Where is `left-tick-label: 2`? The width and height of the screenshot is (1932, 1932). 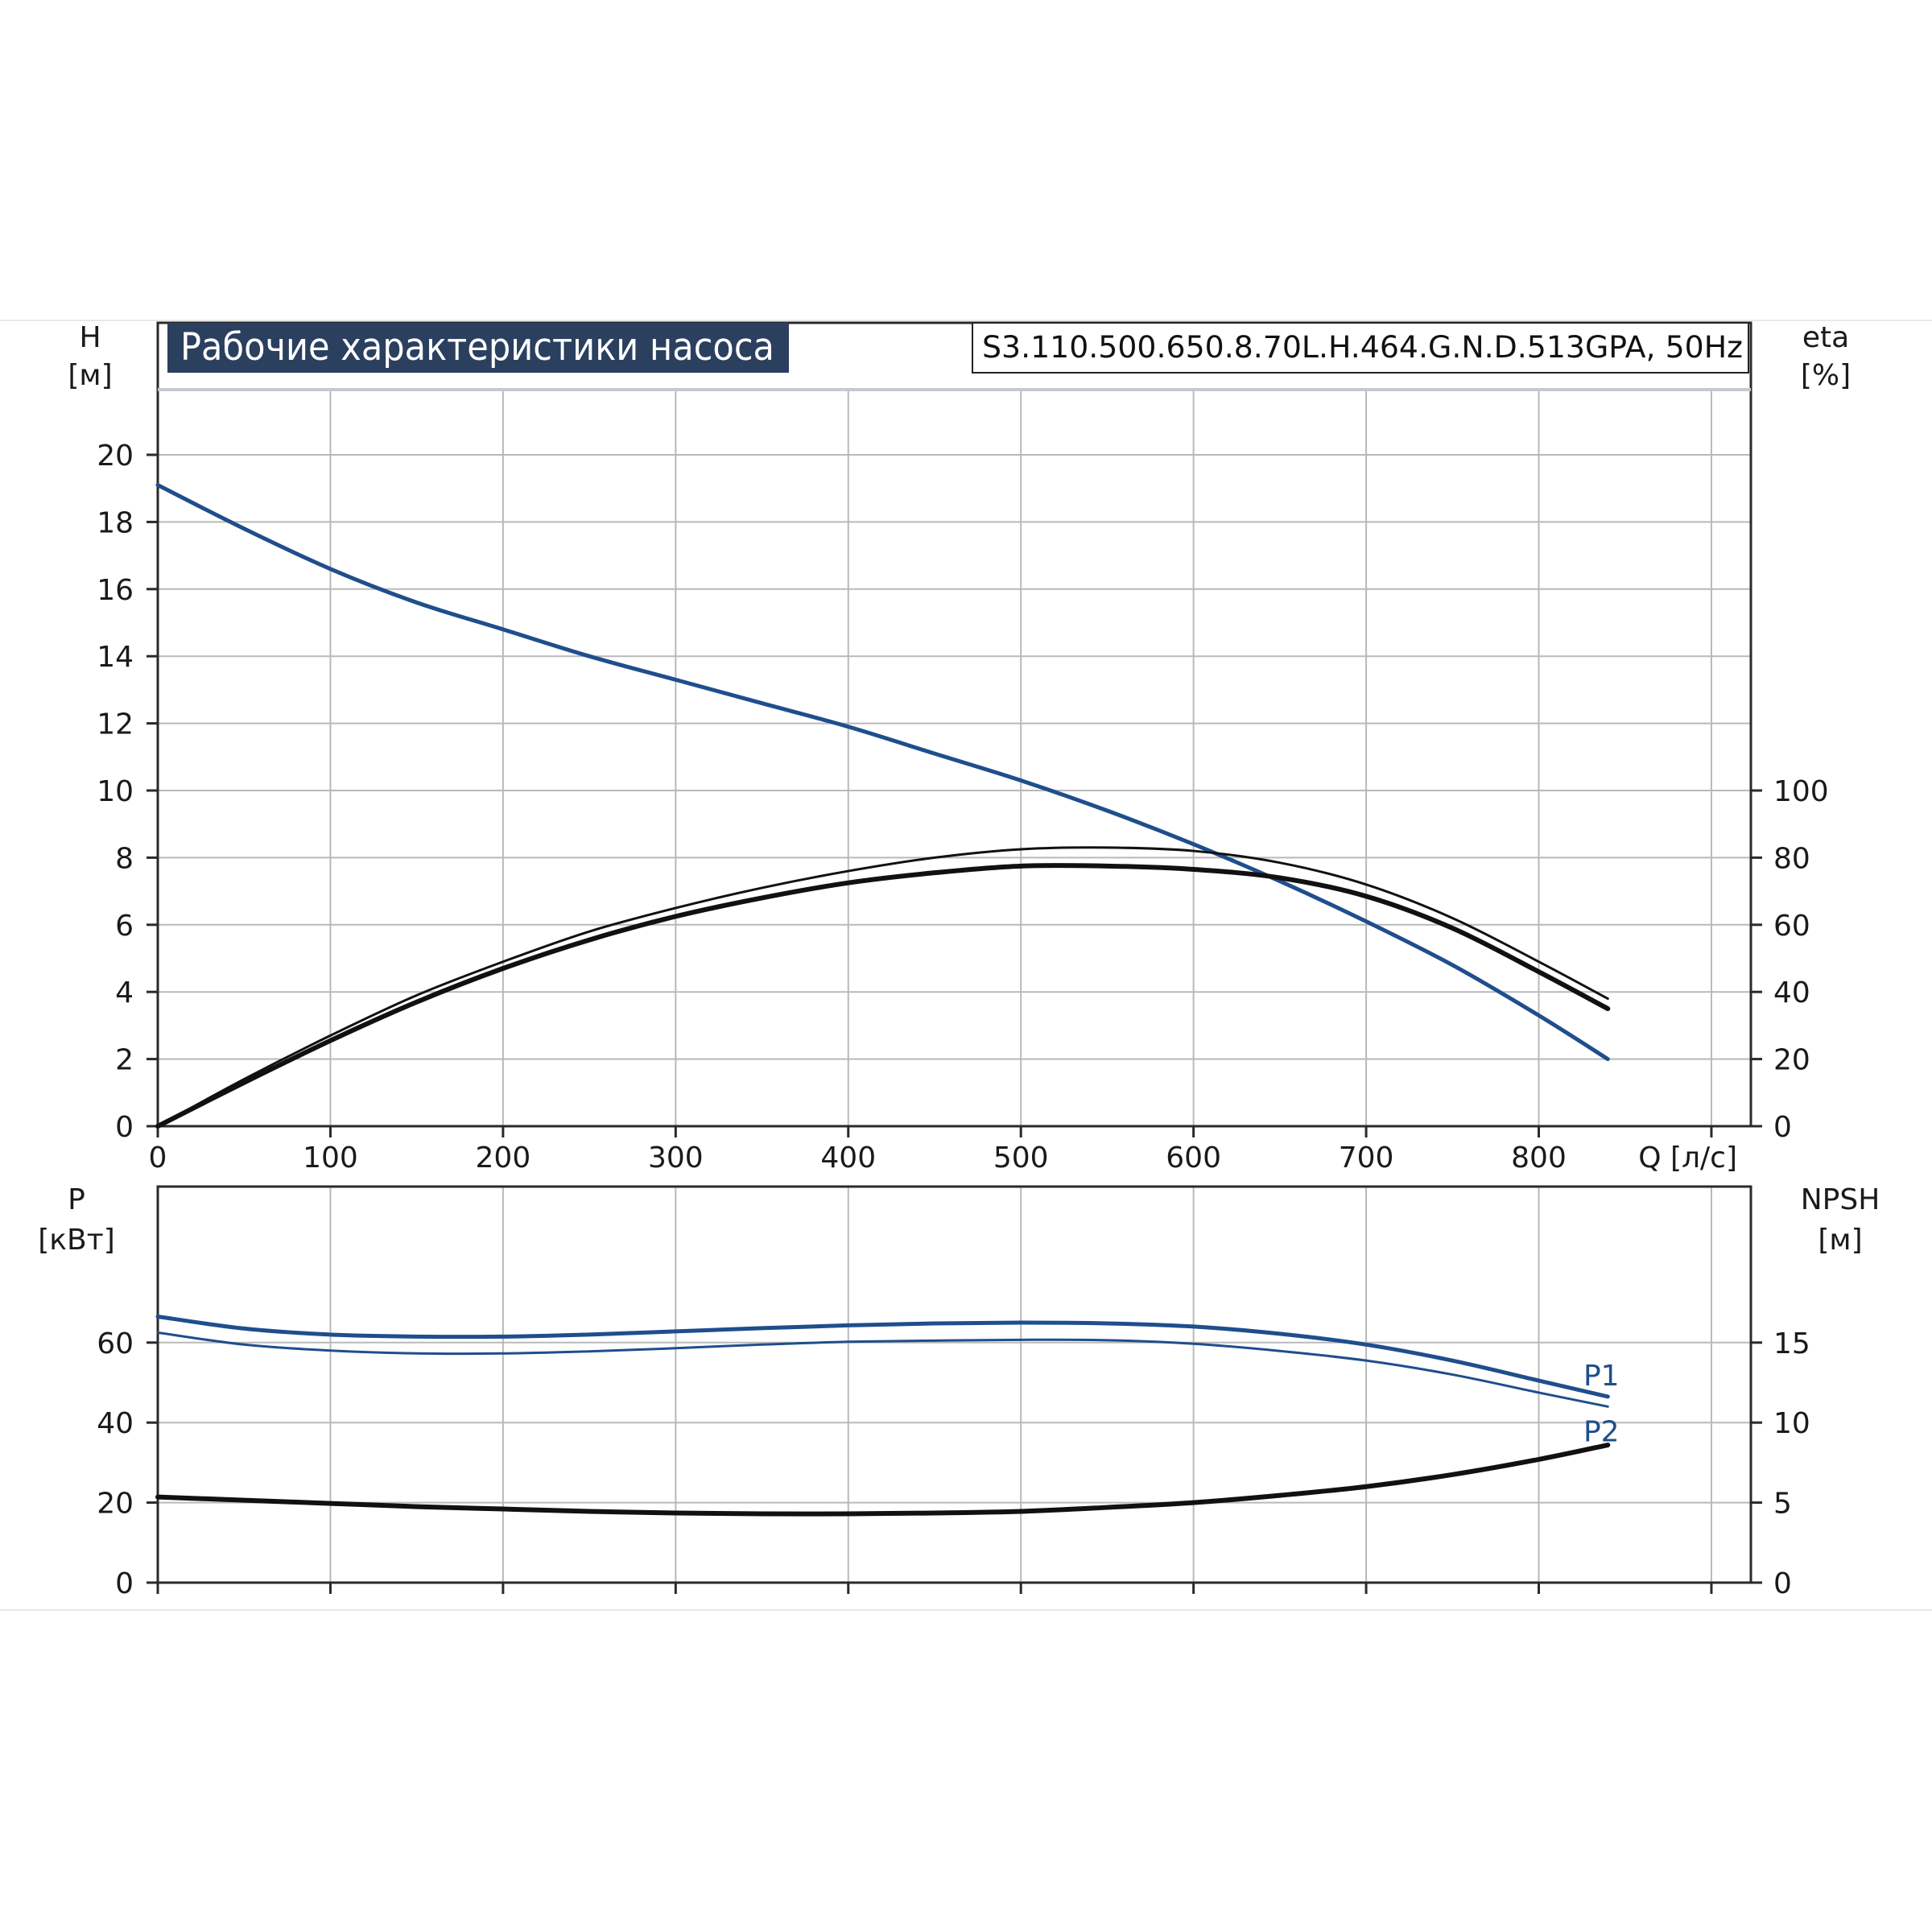
left-tick-label: 2 is located at coordinates (124, 1060).